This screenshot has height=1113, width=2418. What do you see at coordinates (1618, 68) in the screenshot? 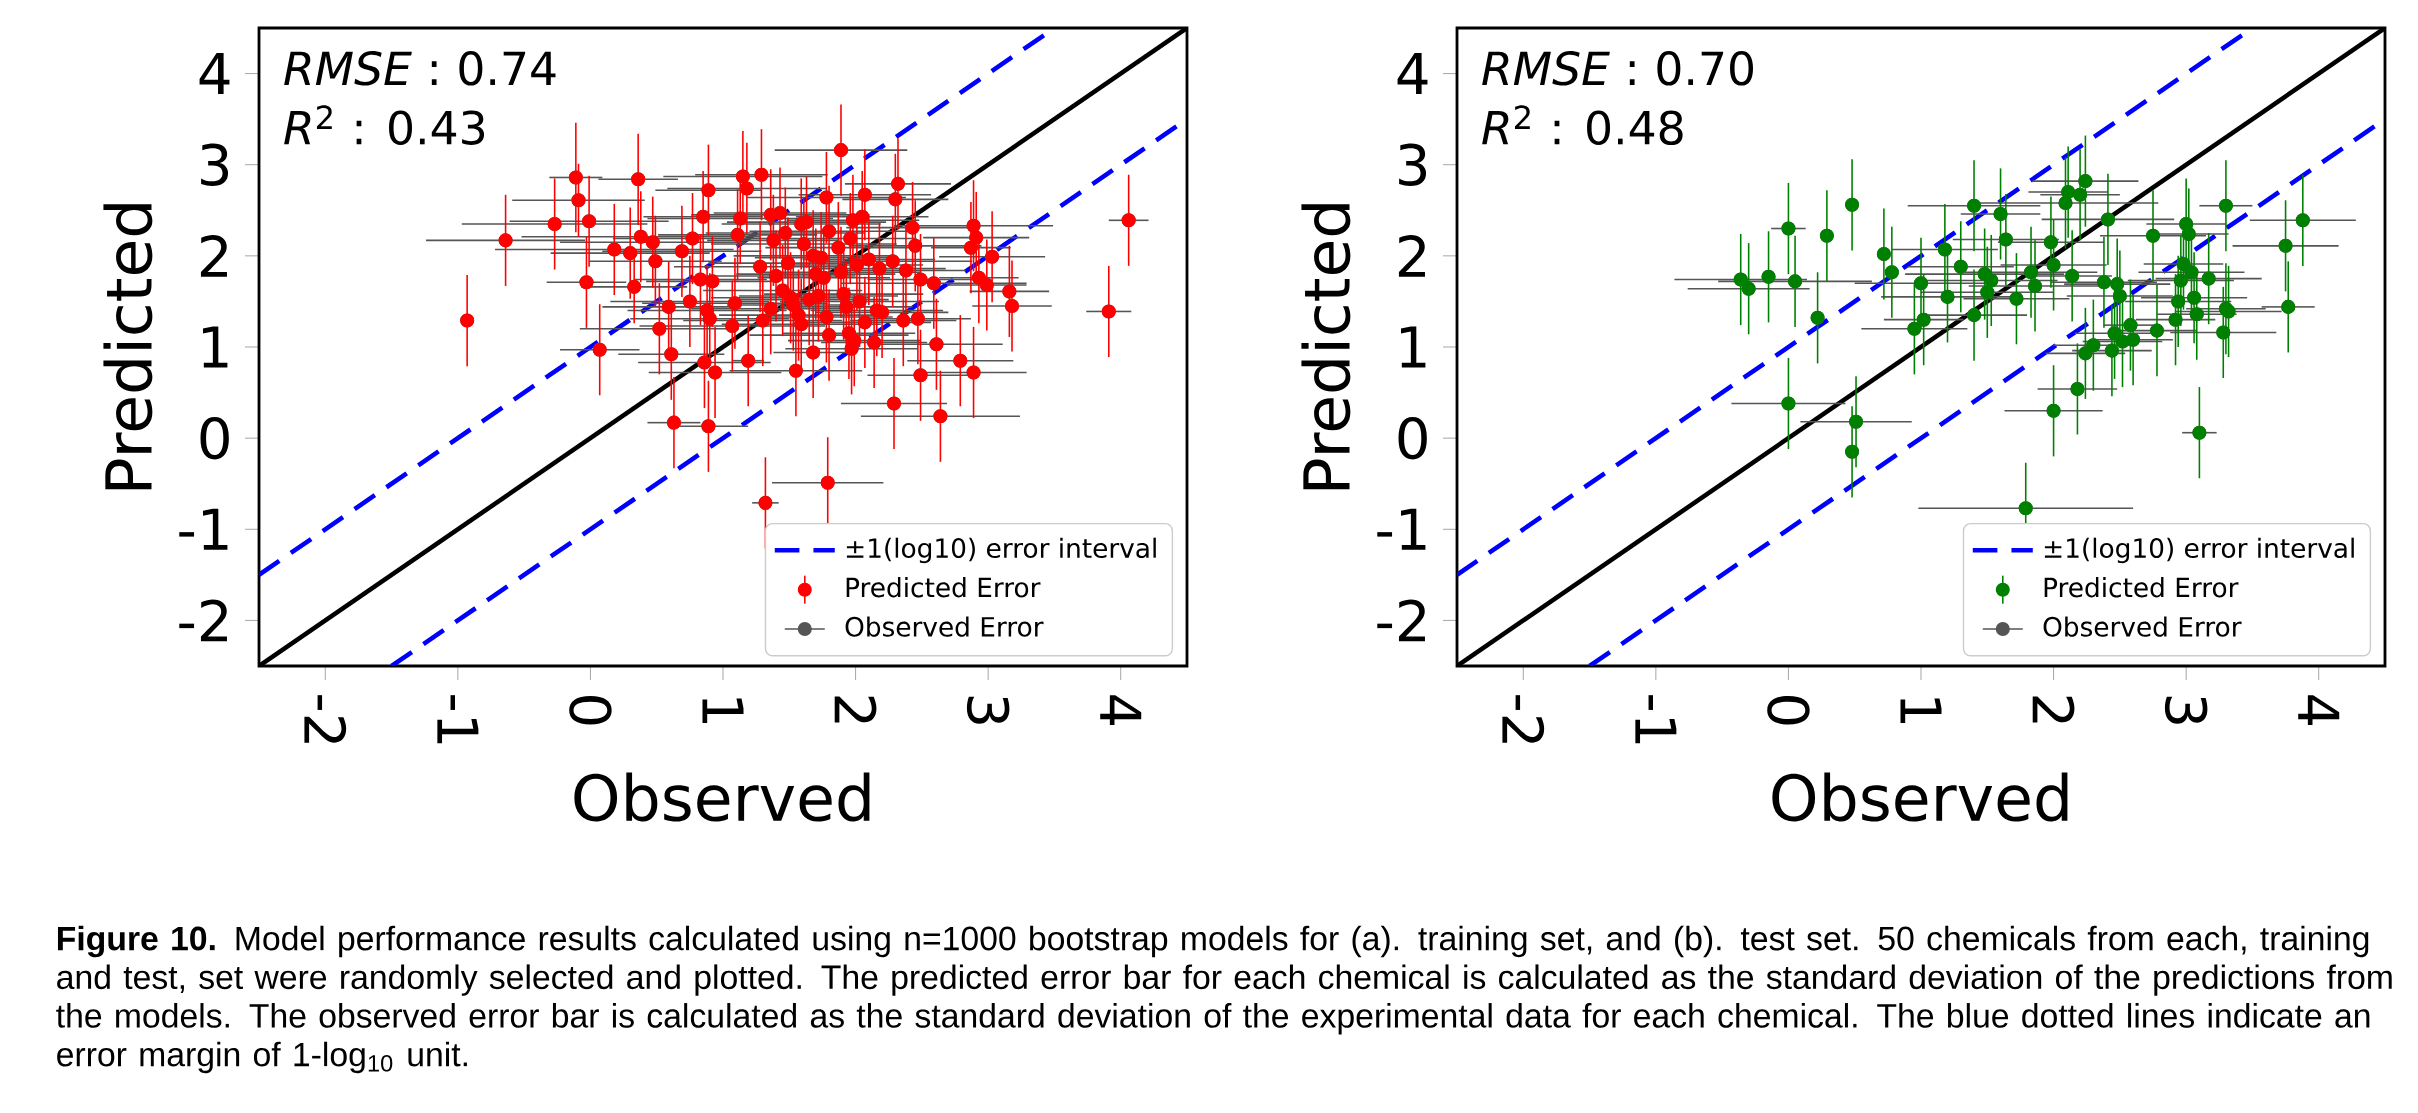
I see `annotation: RMSE : 0.70` at bounding box center [1618, 68].